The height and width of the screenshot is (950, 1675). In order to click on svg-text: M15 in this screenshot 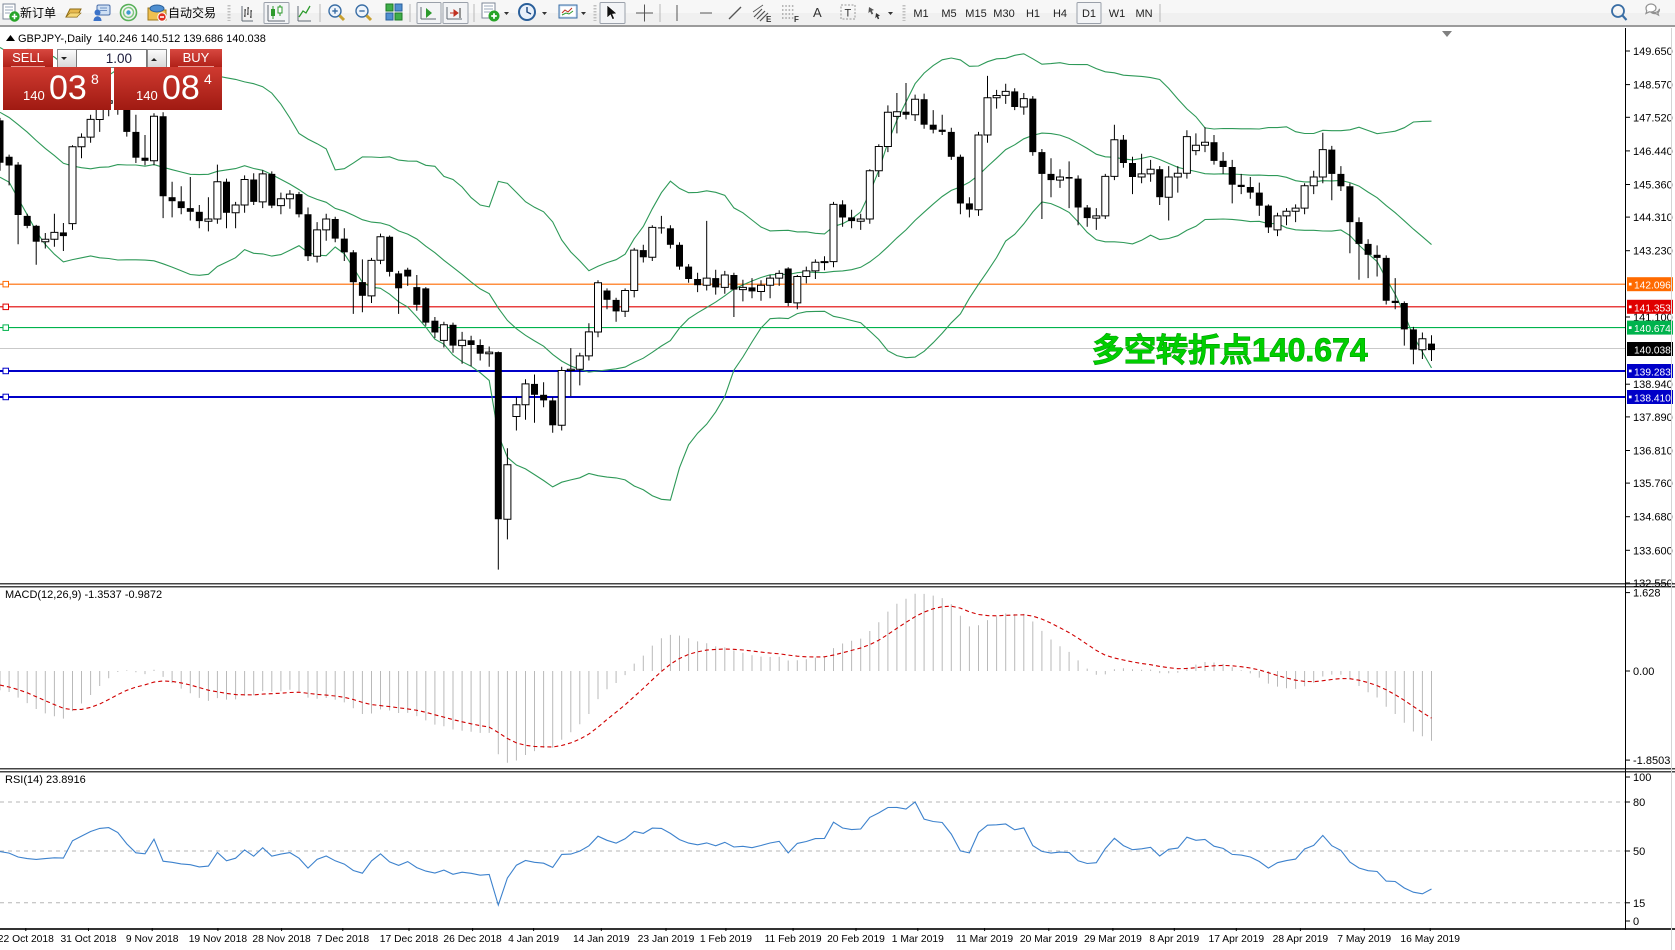, I will do `click(975, 14)`.